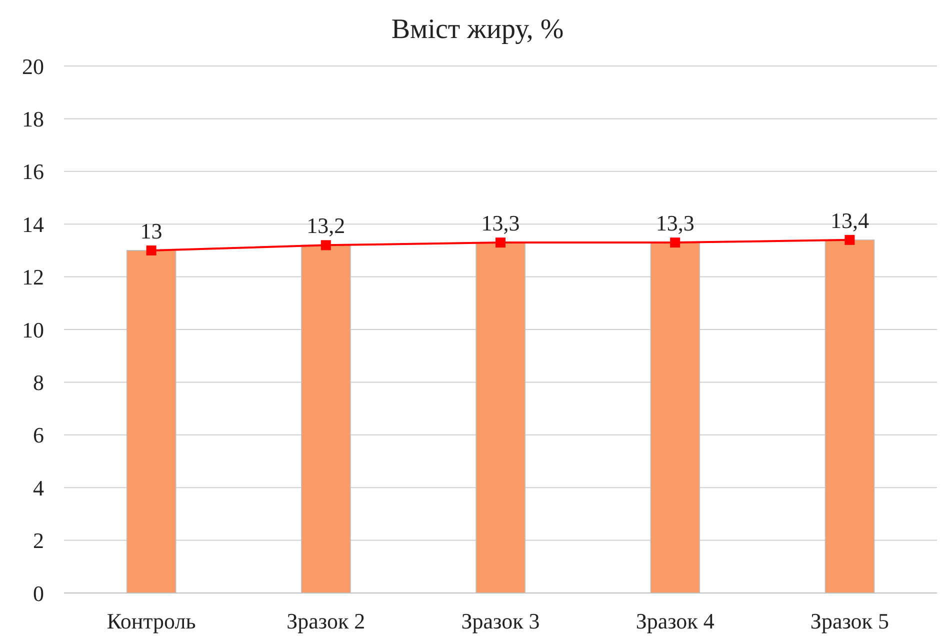 The height and width of the screenshot is (641, 947). What do you see at coordinates (500, 621) in the screenshot?
I see `x-tick-label: Зразок 3` at bounding box center [500, 621].